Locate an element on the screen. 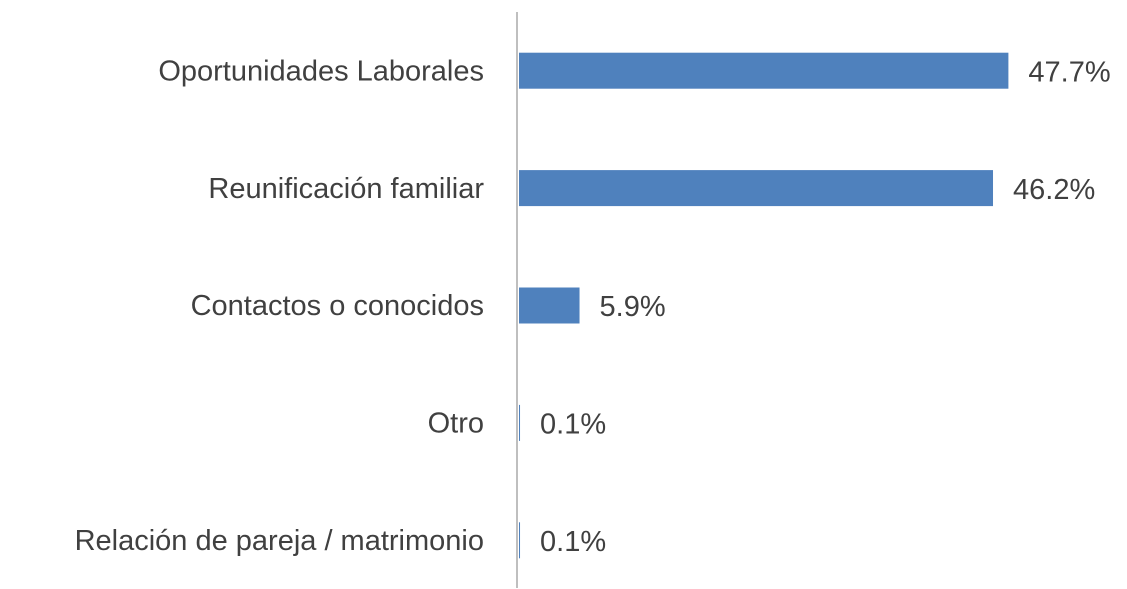 The height and width of the screenshot is (589, 1127). category-label: Oportunidades Laborales is located at coordinates (321, 71).